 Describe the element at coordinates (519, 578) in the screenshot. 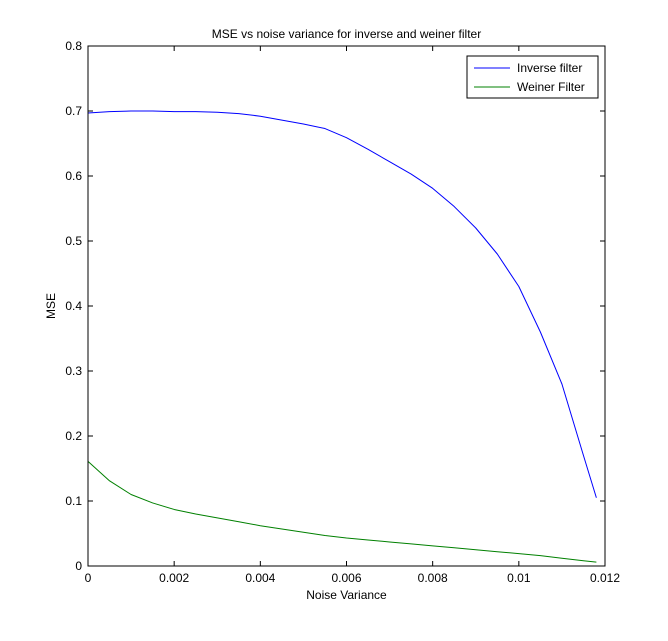

I see `x-tick-label: 0.01` at that location.